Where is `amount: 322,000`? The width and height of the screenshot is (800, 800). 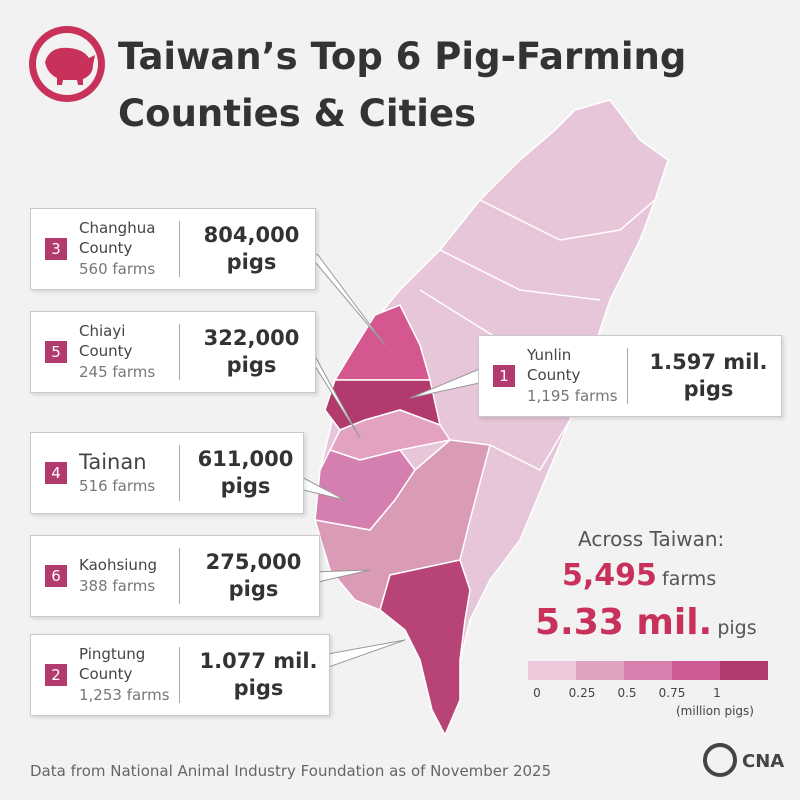
amount: 322,000 is located at coordinates (251, 338).